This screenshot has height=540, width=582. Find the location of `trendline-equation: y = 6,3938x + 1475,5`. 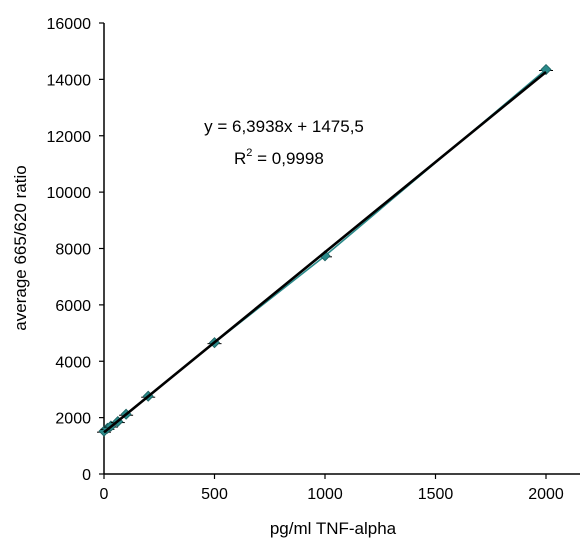

trendline-equation: y = 6,3938x + 1475,5 is located at coordinates (284, 126).